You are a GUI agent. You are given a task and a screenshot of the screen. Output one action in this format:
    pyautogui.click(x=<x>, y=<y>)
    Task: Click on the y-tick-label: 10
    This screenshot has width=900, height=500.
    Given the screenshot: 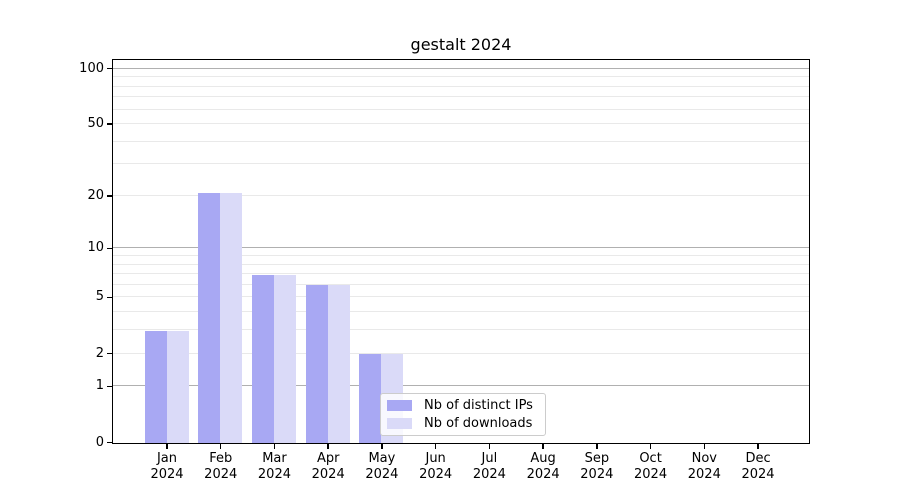 What is the action you would take?
    pyautogui.click(x=95, y=248)
    